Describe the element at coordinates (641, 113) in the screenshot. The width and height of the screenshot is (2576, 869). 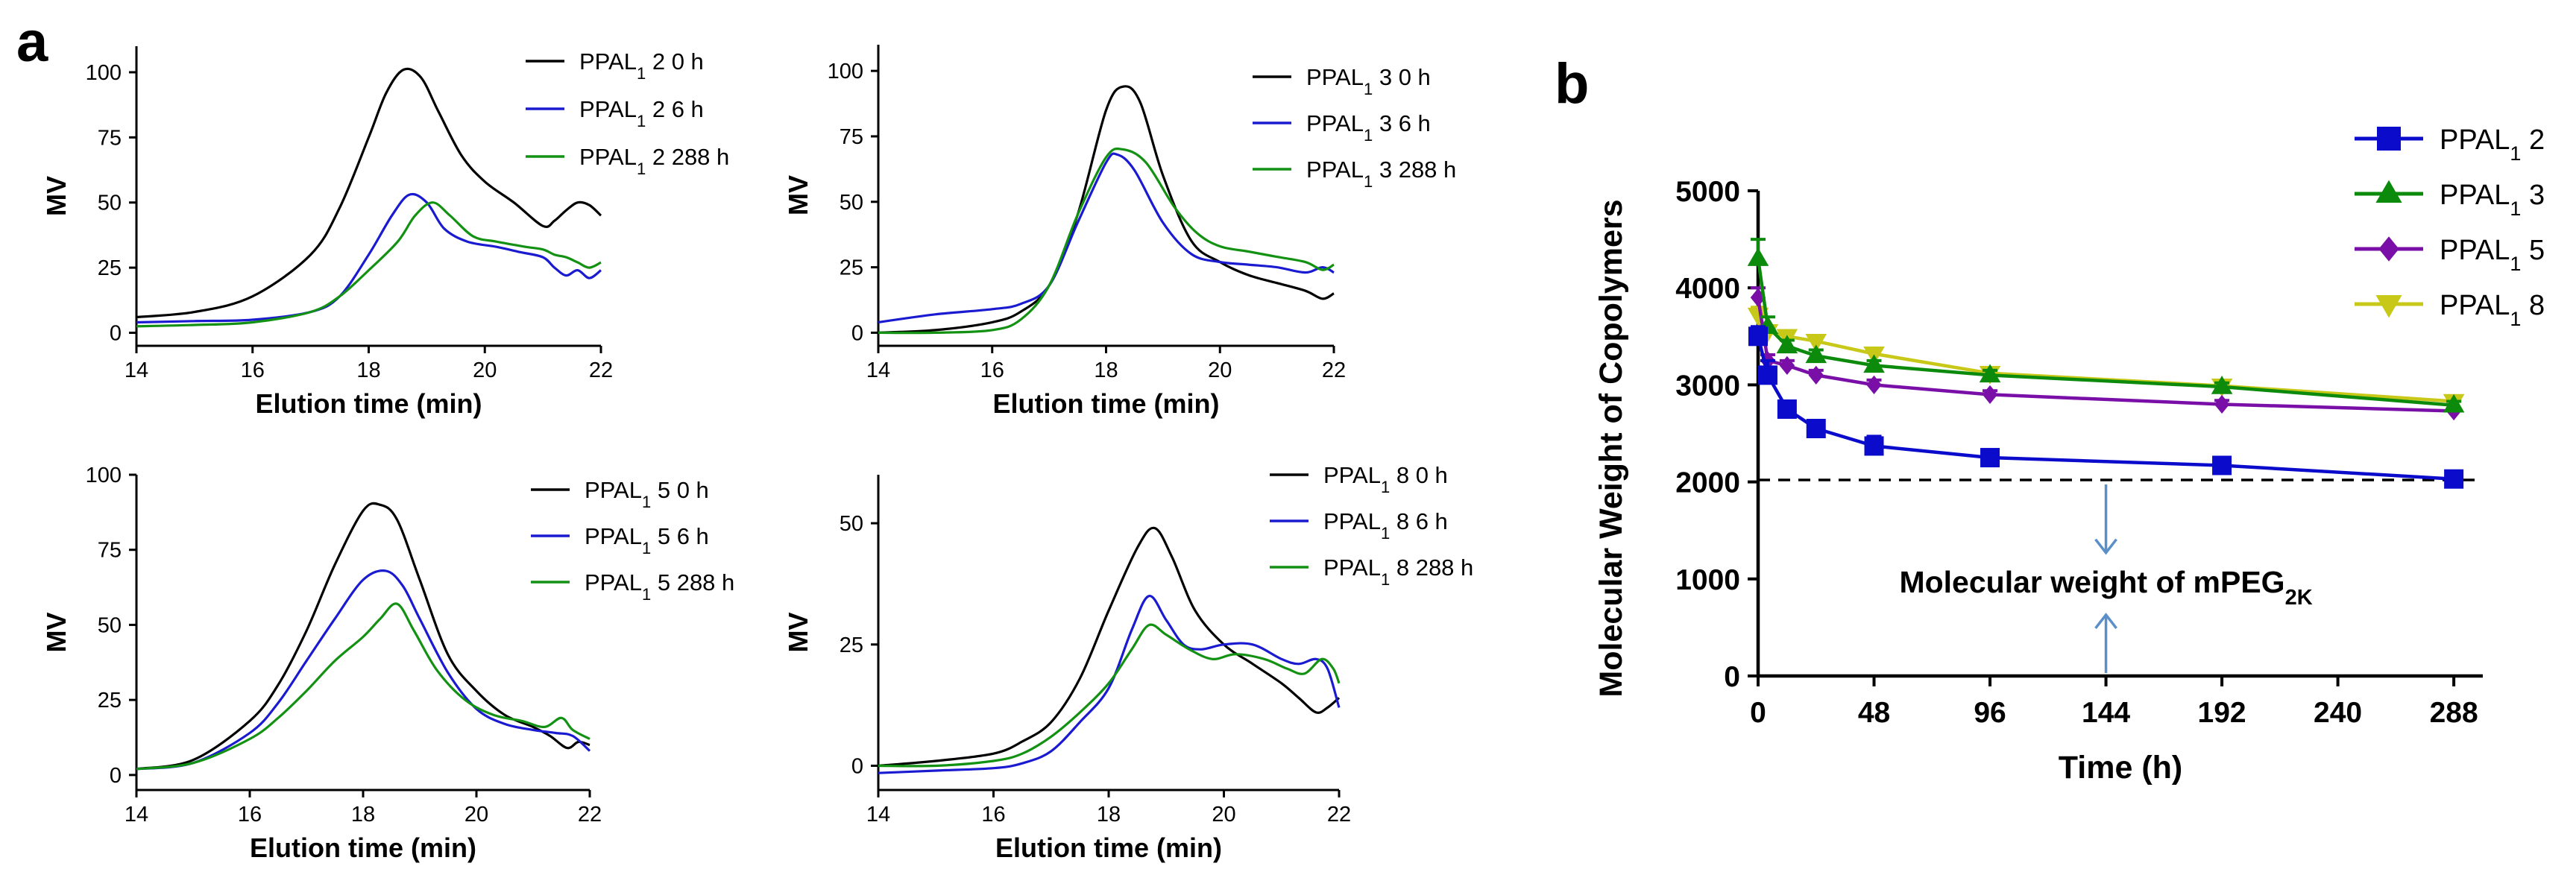
I see `legend-label: PPAL1 2 6 h` at that location.